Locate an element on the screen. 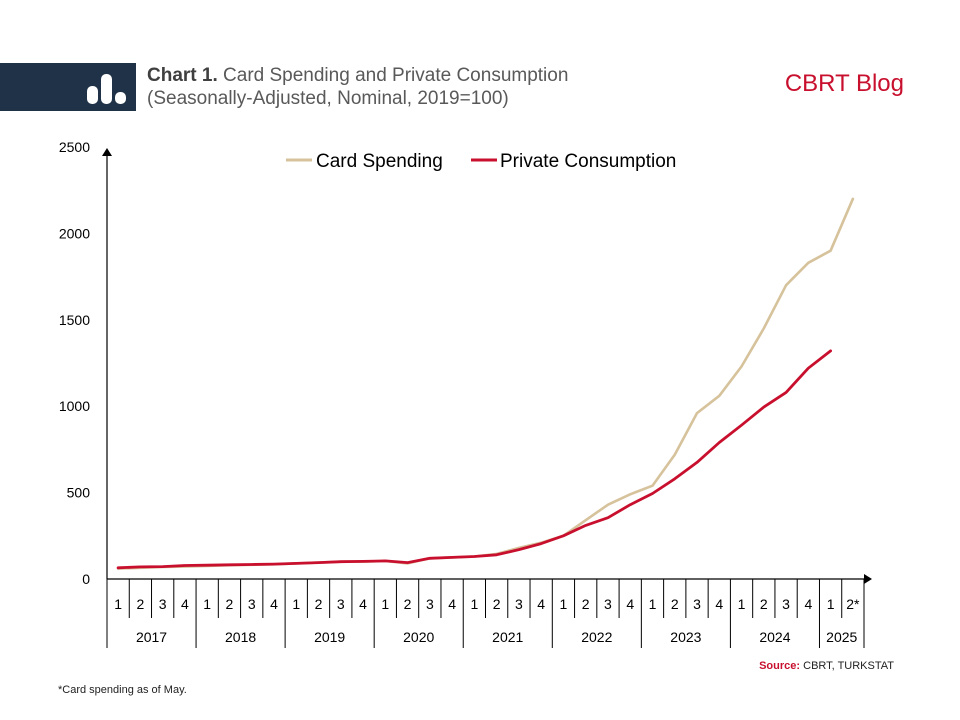 The height and width of the screenshot is (720, 960). y-axis-arrow is located at coordinates (107, 152).